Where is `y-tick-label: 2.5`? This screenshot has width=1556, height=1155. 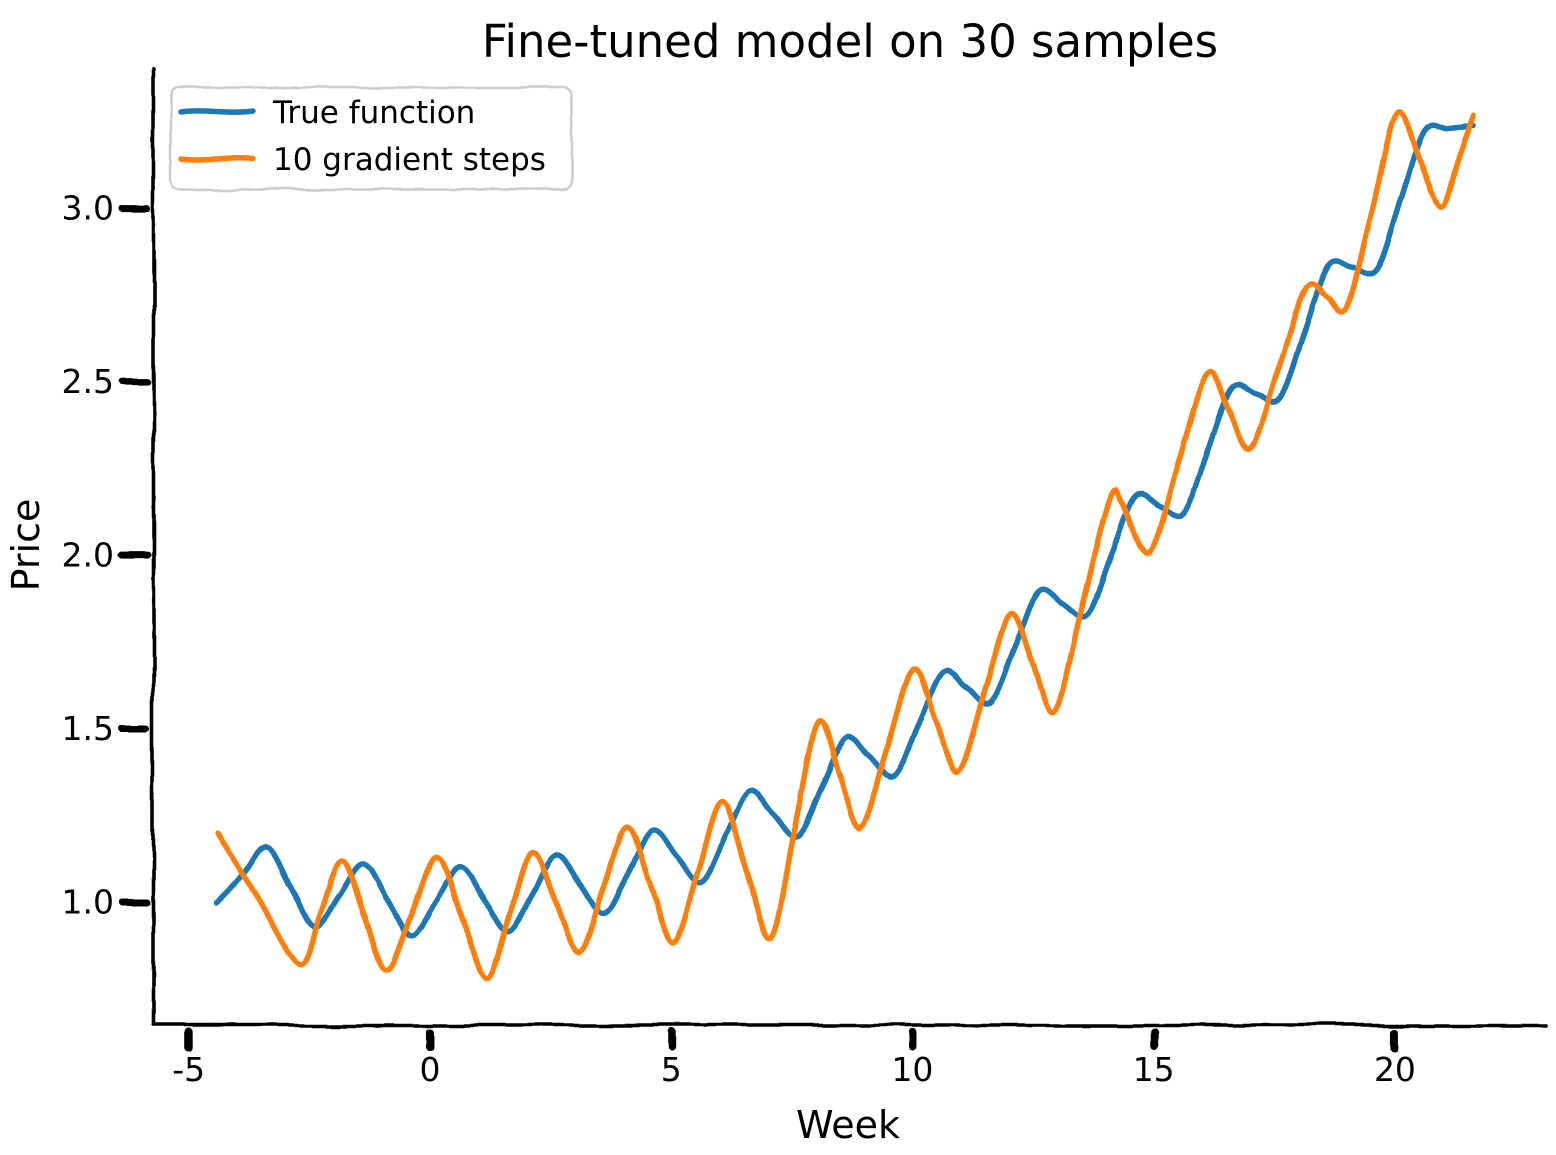
y-tick-label: 2.5 is located at coordinates (88, 381).